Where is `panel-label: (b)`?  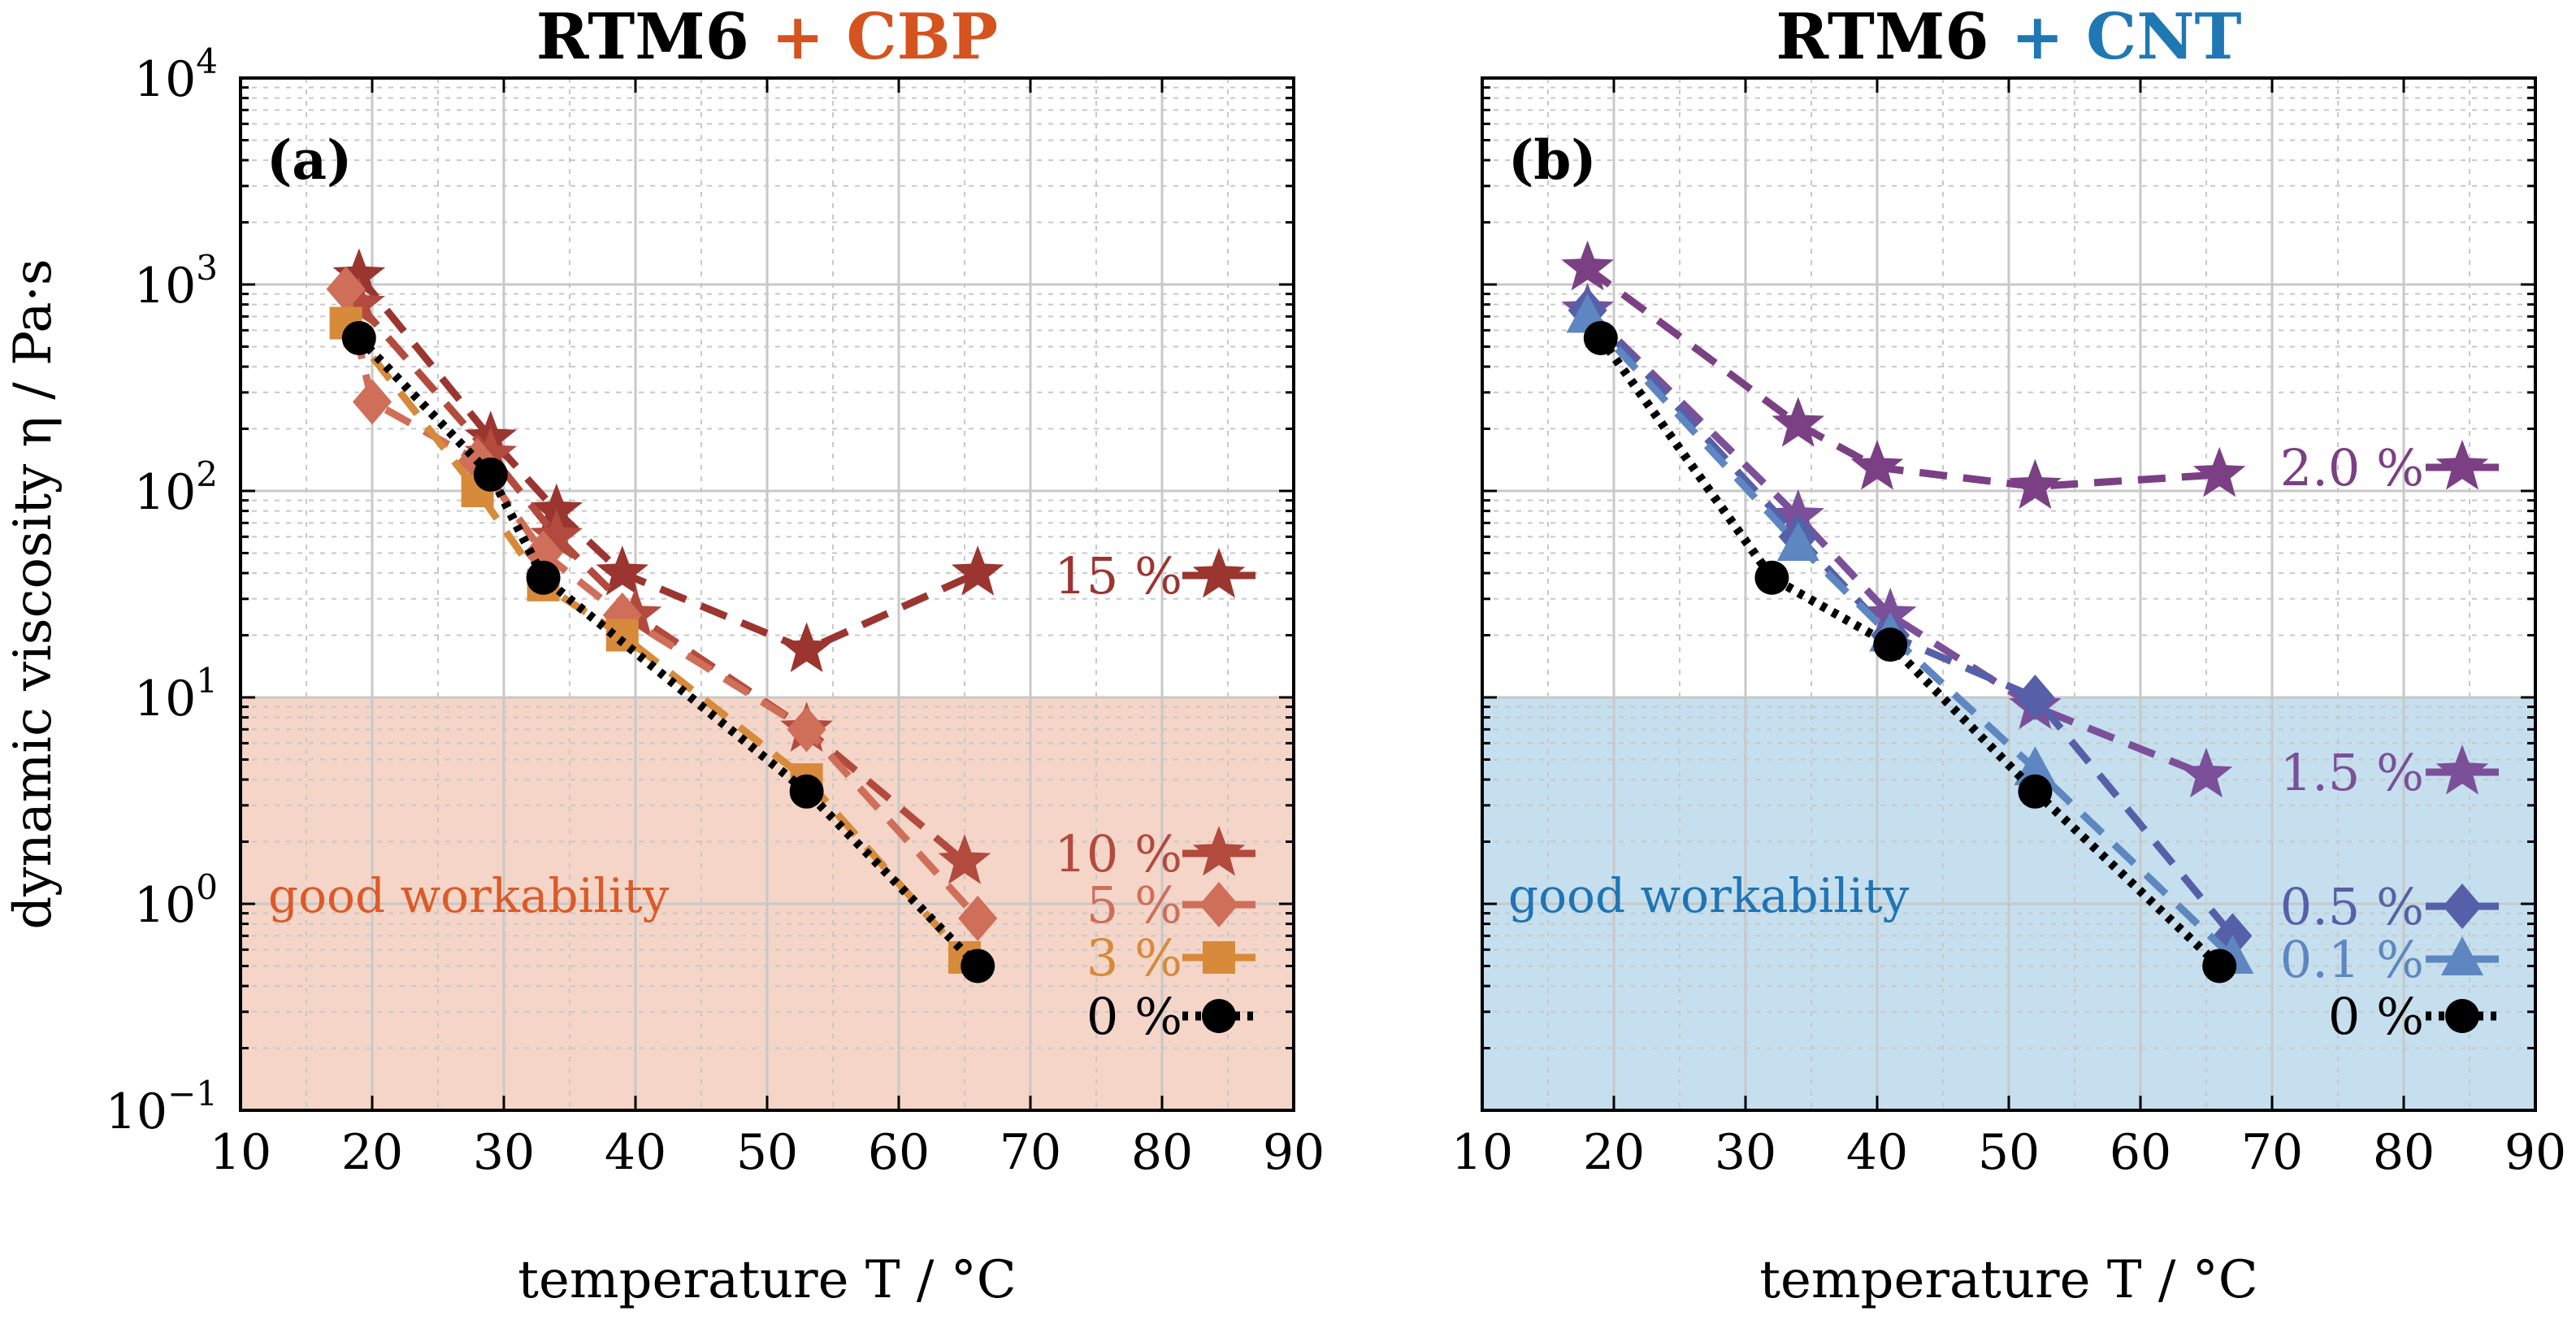 panel-label: (b) is located at coordinates (1552, 160).